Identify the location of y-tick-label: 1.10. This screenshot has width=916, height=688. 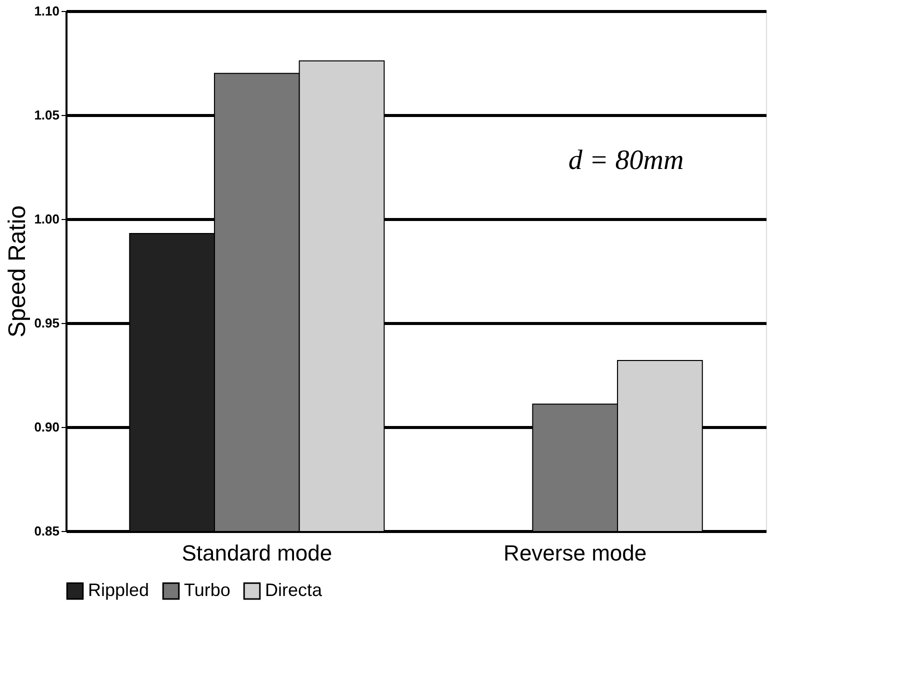
(47, 11).